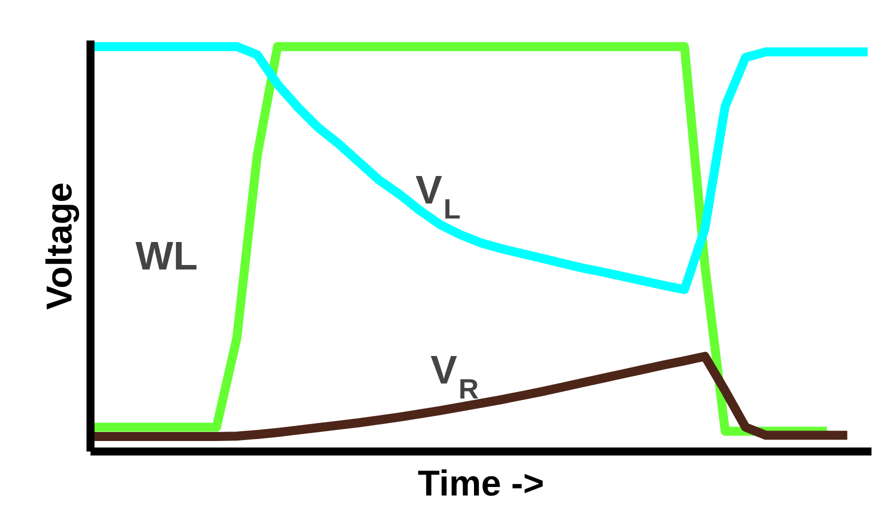 The width and height of the screenshot is (881, 519). What do you see at coordinates (481, 483) in the screenshot?
I see `x-axis-title: Time ->` at bounding box center [481, 483].